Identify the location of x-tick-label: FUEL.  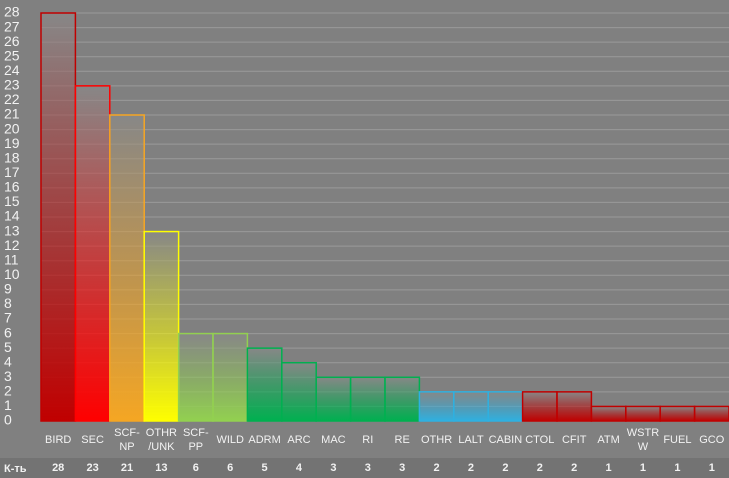
(677, 440).